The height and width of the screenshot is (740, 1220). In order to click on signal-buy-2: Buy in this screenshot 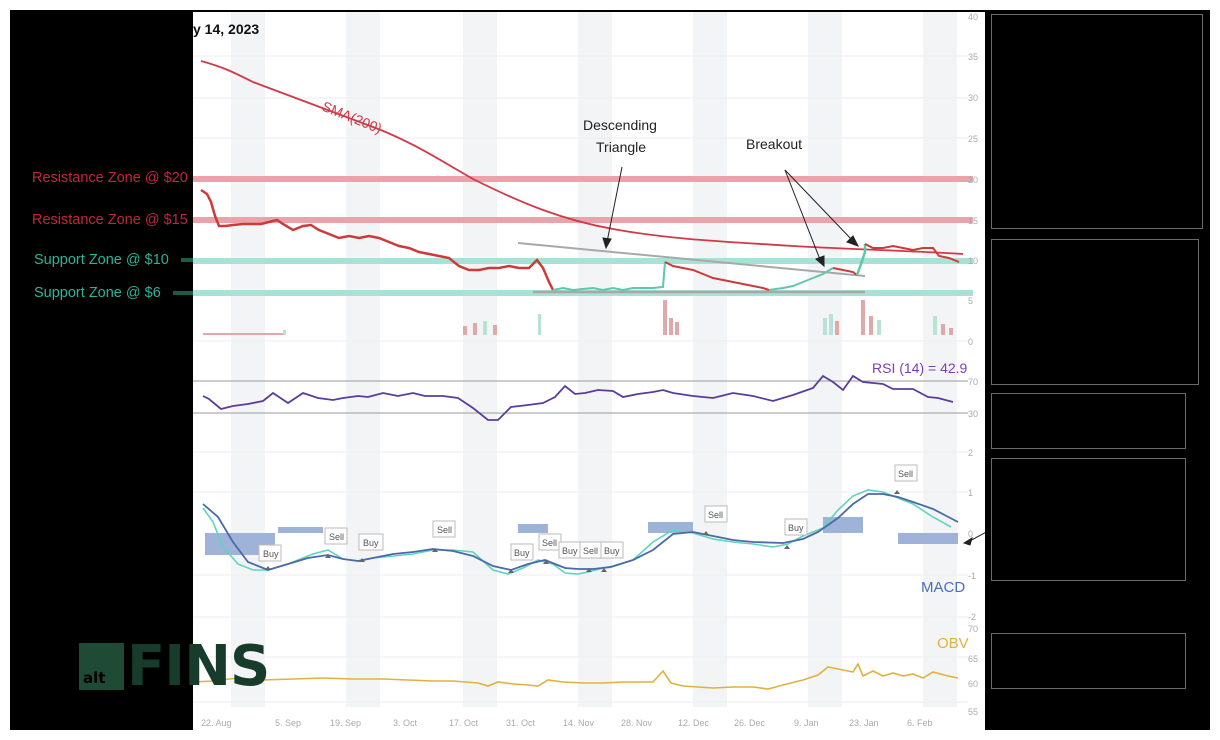, I will do `click(371, 547)`.